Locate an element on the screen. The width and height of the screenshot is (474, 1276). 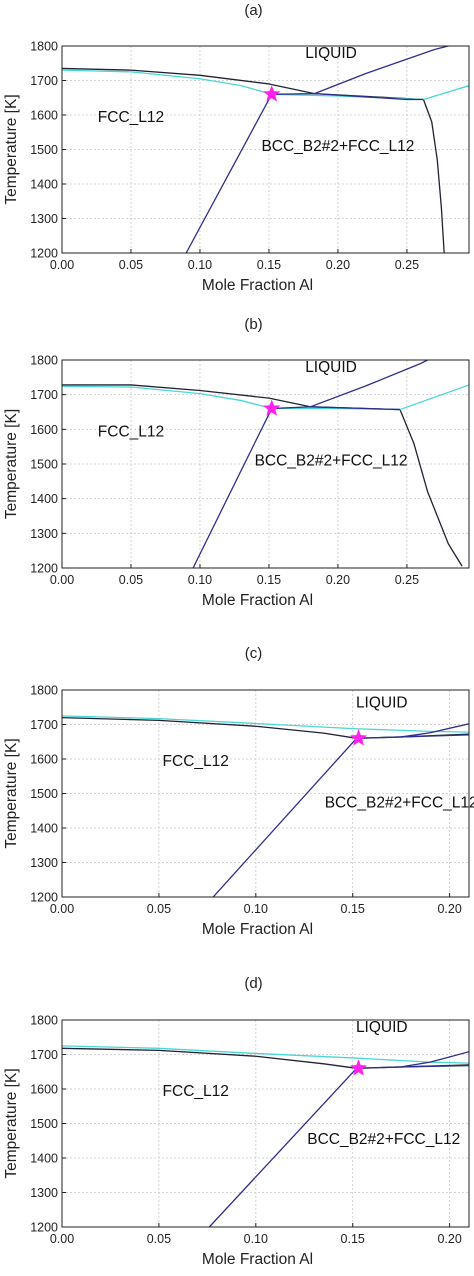
panel-label: (c) is located at coordinates (254, 653).